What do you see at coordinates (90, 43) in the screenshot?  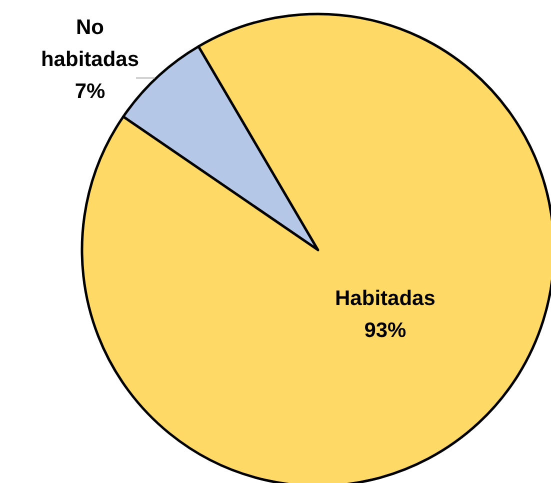 I see `slice-label: No habitadas` at bounding box center [90, 43].